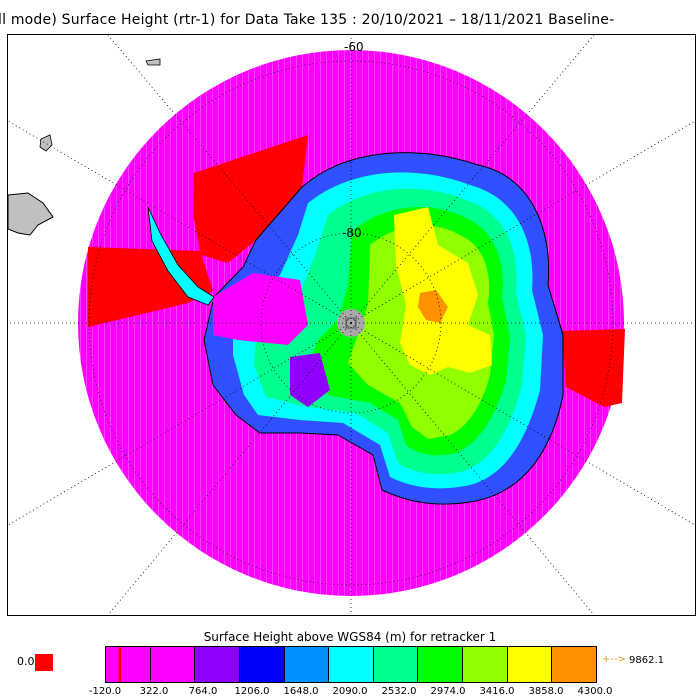 The width and height of the screenshot is (700, 700). Describe the element at coordinates (448, 691) in the screenshot. I see `scale-tick-label: 2974.0` at that location.